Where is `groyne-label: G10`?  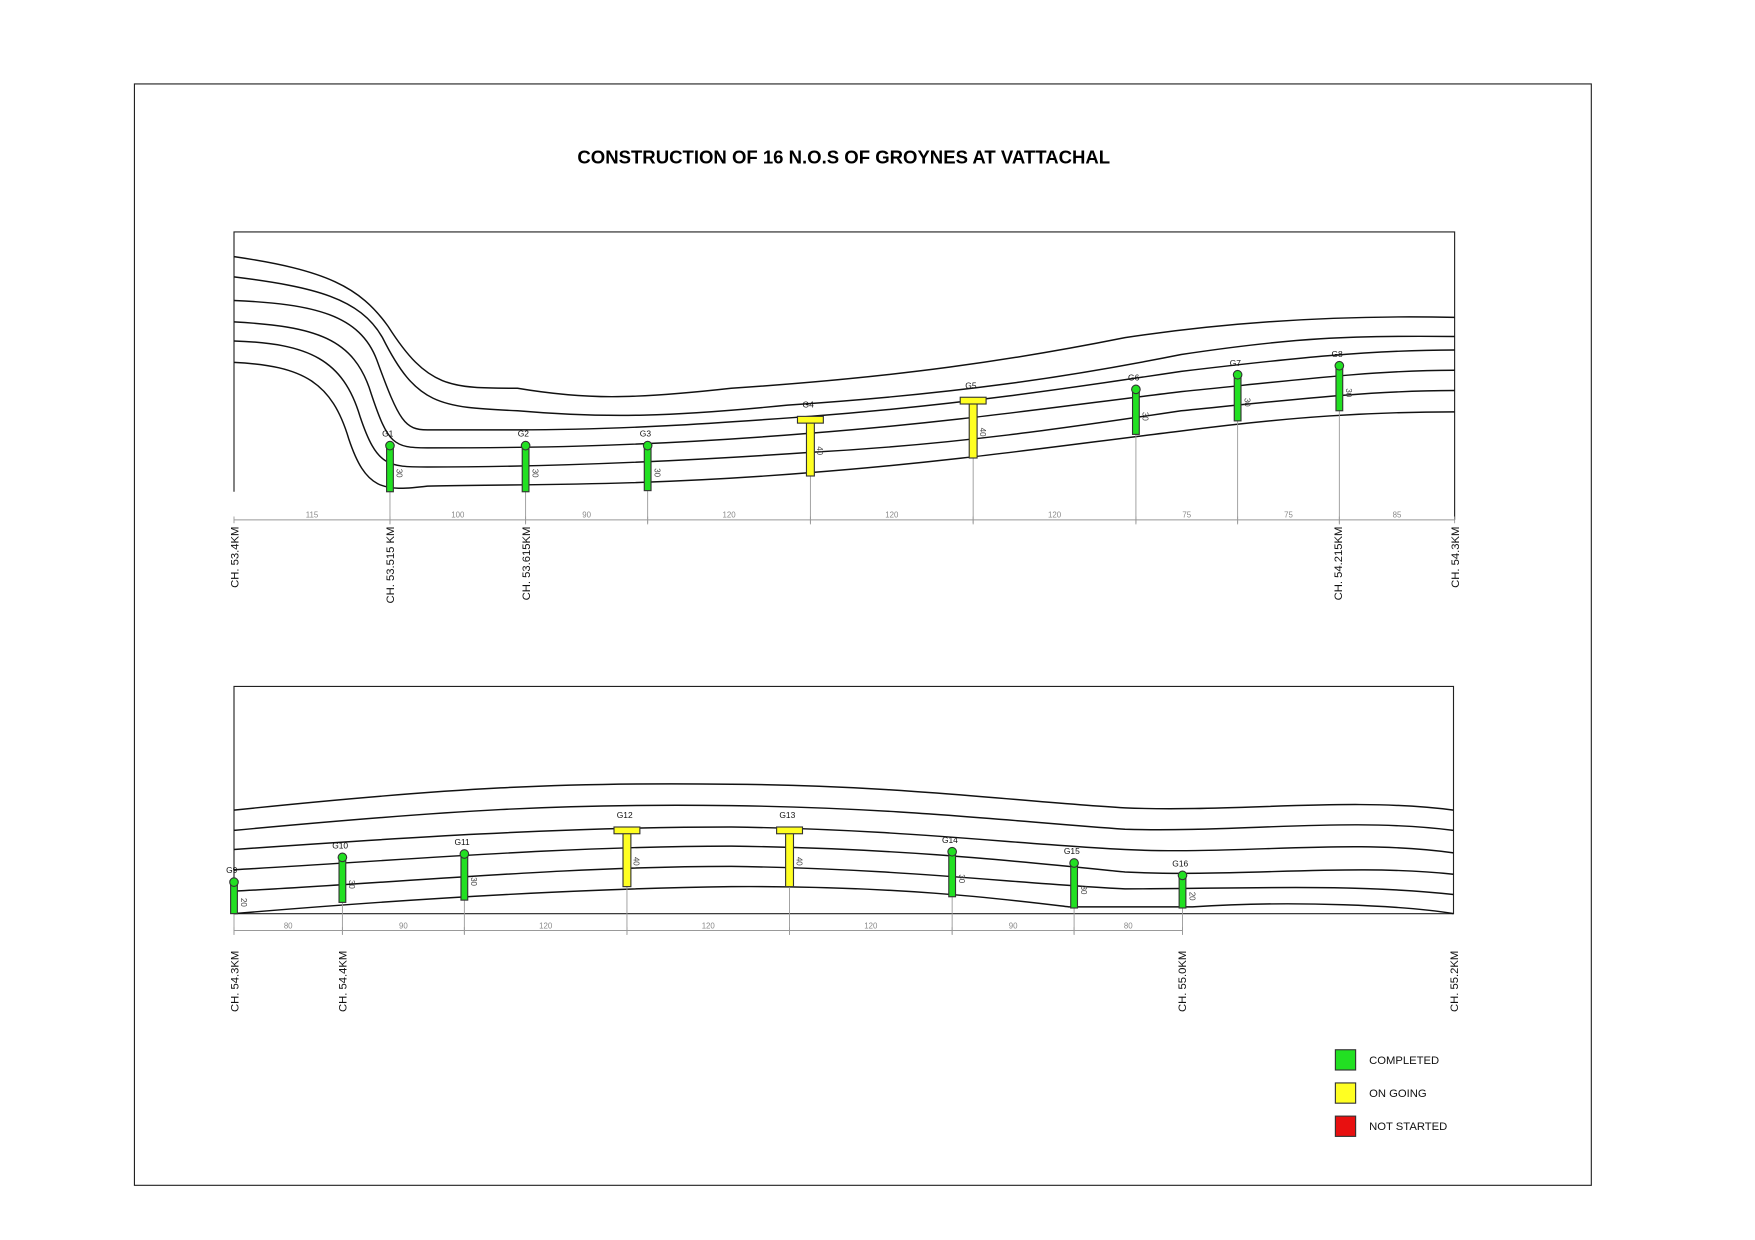
groyne-label: G10 is located at coordinates (340, 845).